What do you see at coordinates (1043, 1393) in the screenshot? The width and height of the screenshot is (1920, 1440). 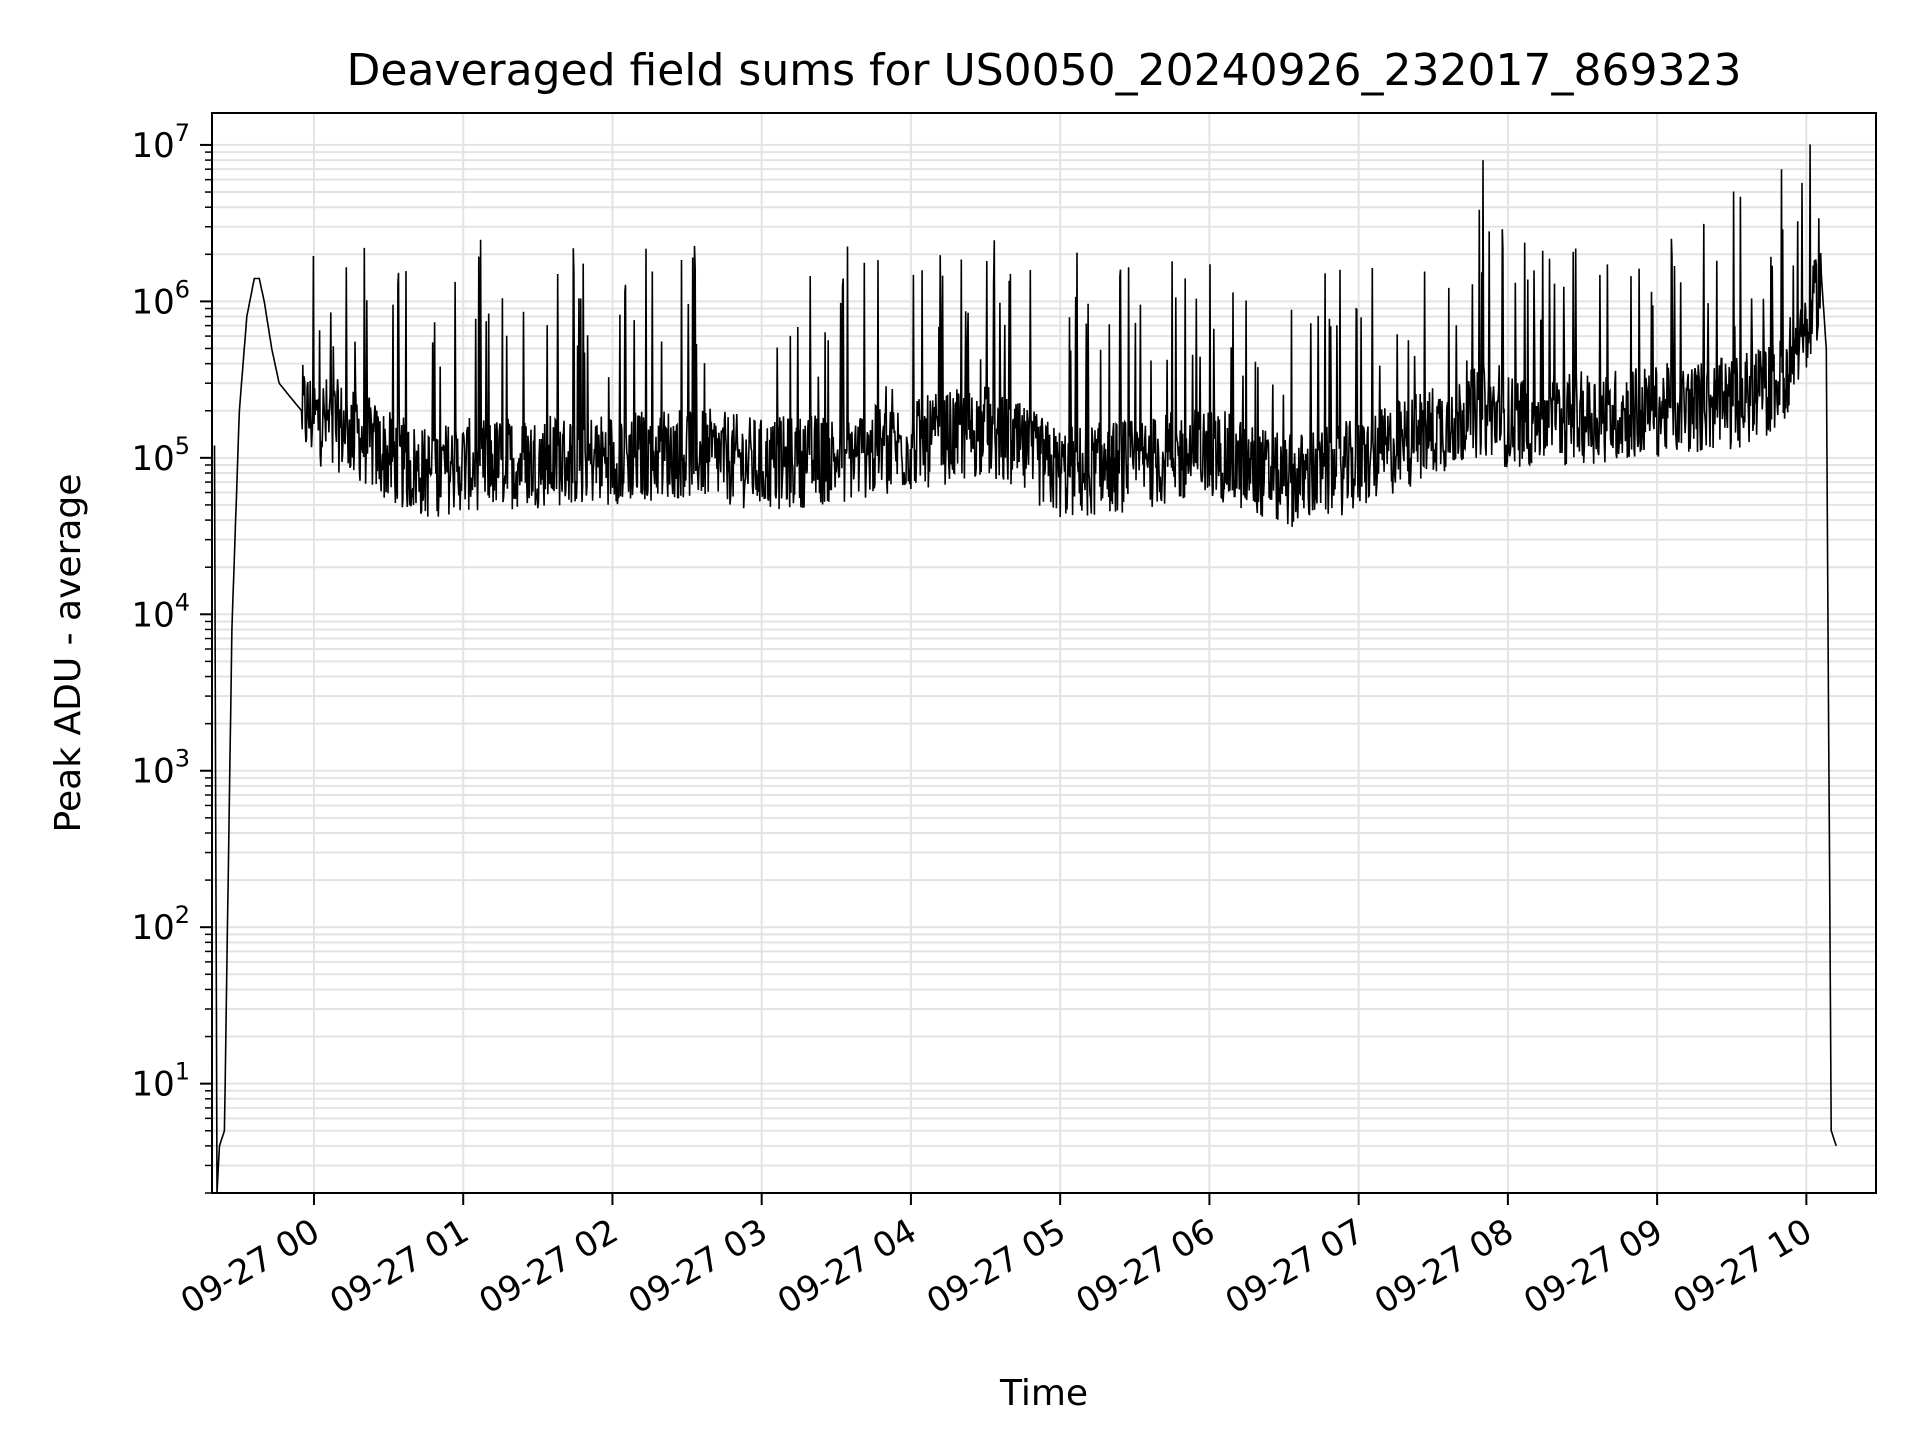 I see `x-axis-label: Time` at bounding box center [1043, 1393].